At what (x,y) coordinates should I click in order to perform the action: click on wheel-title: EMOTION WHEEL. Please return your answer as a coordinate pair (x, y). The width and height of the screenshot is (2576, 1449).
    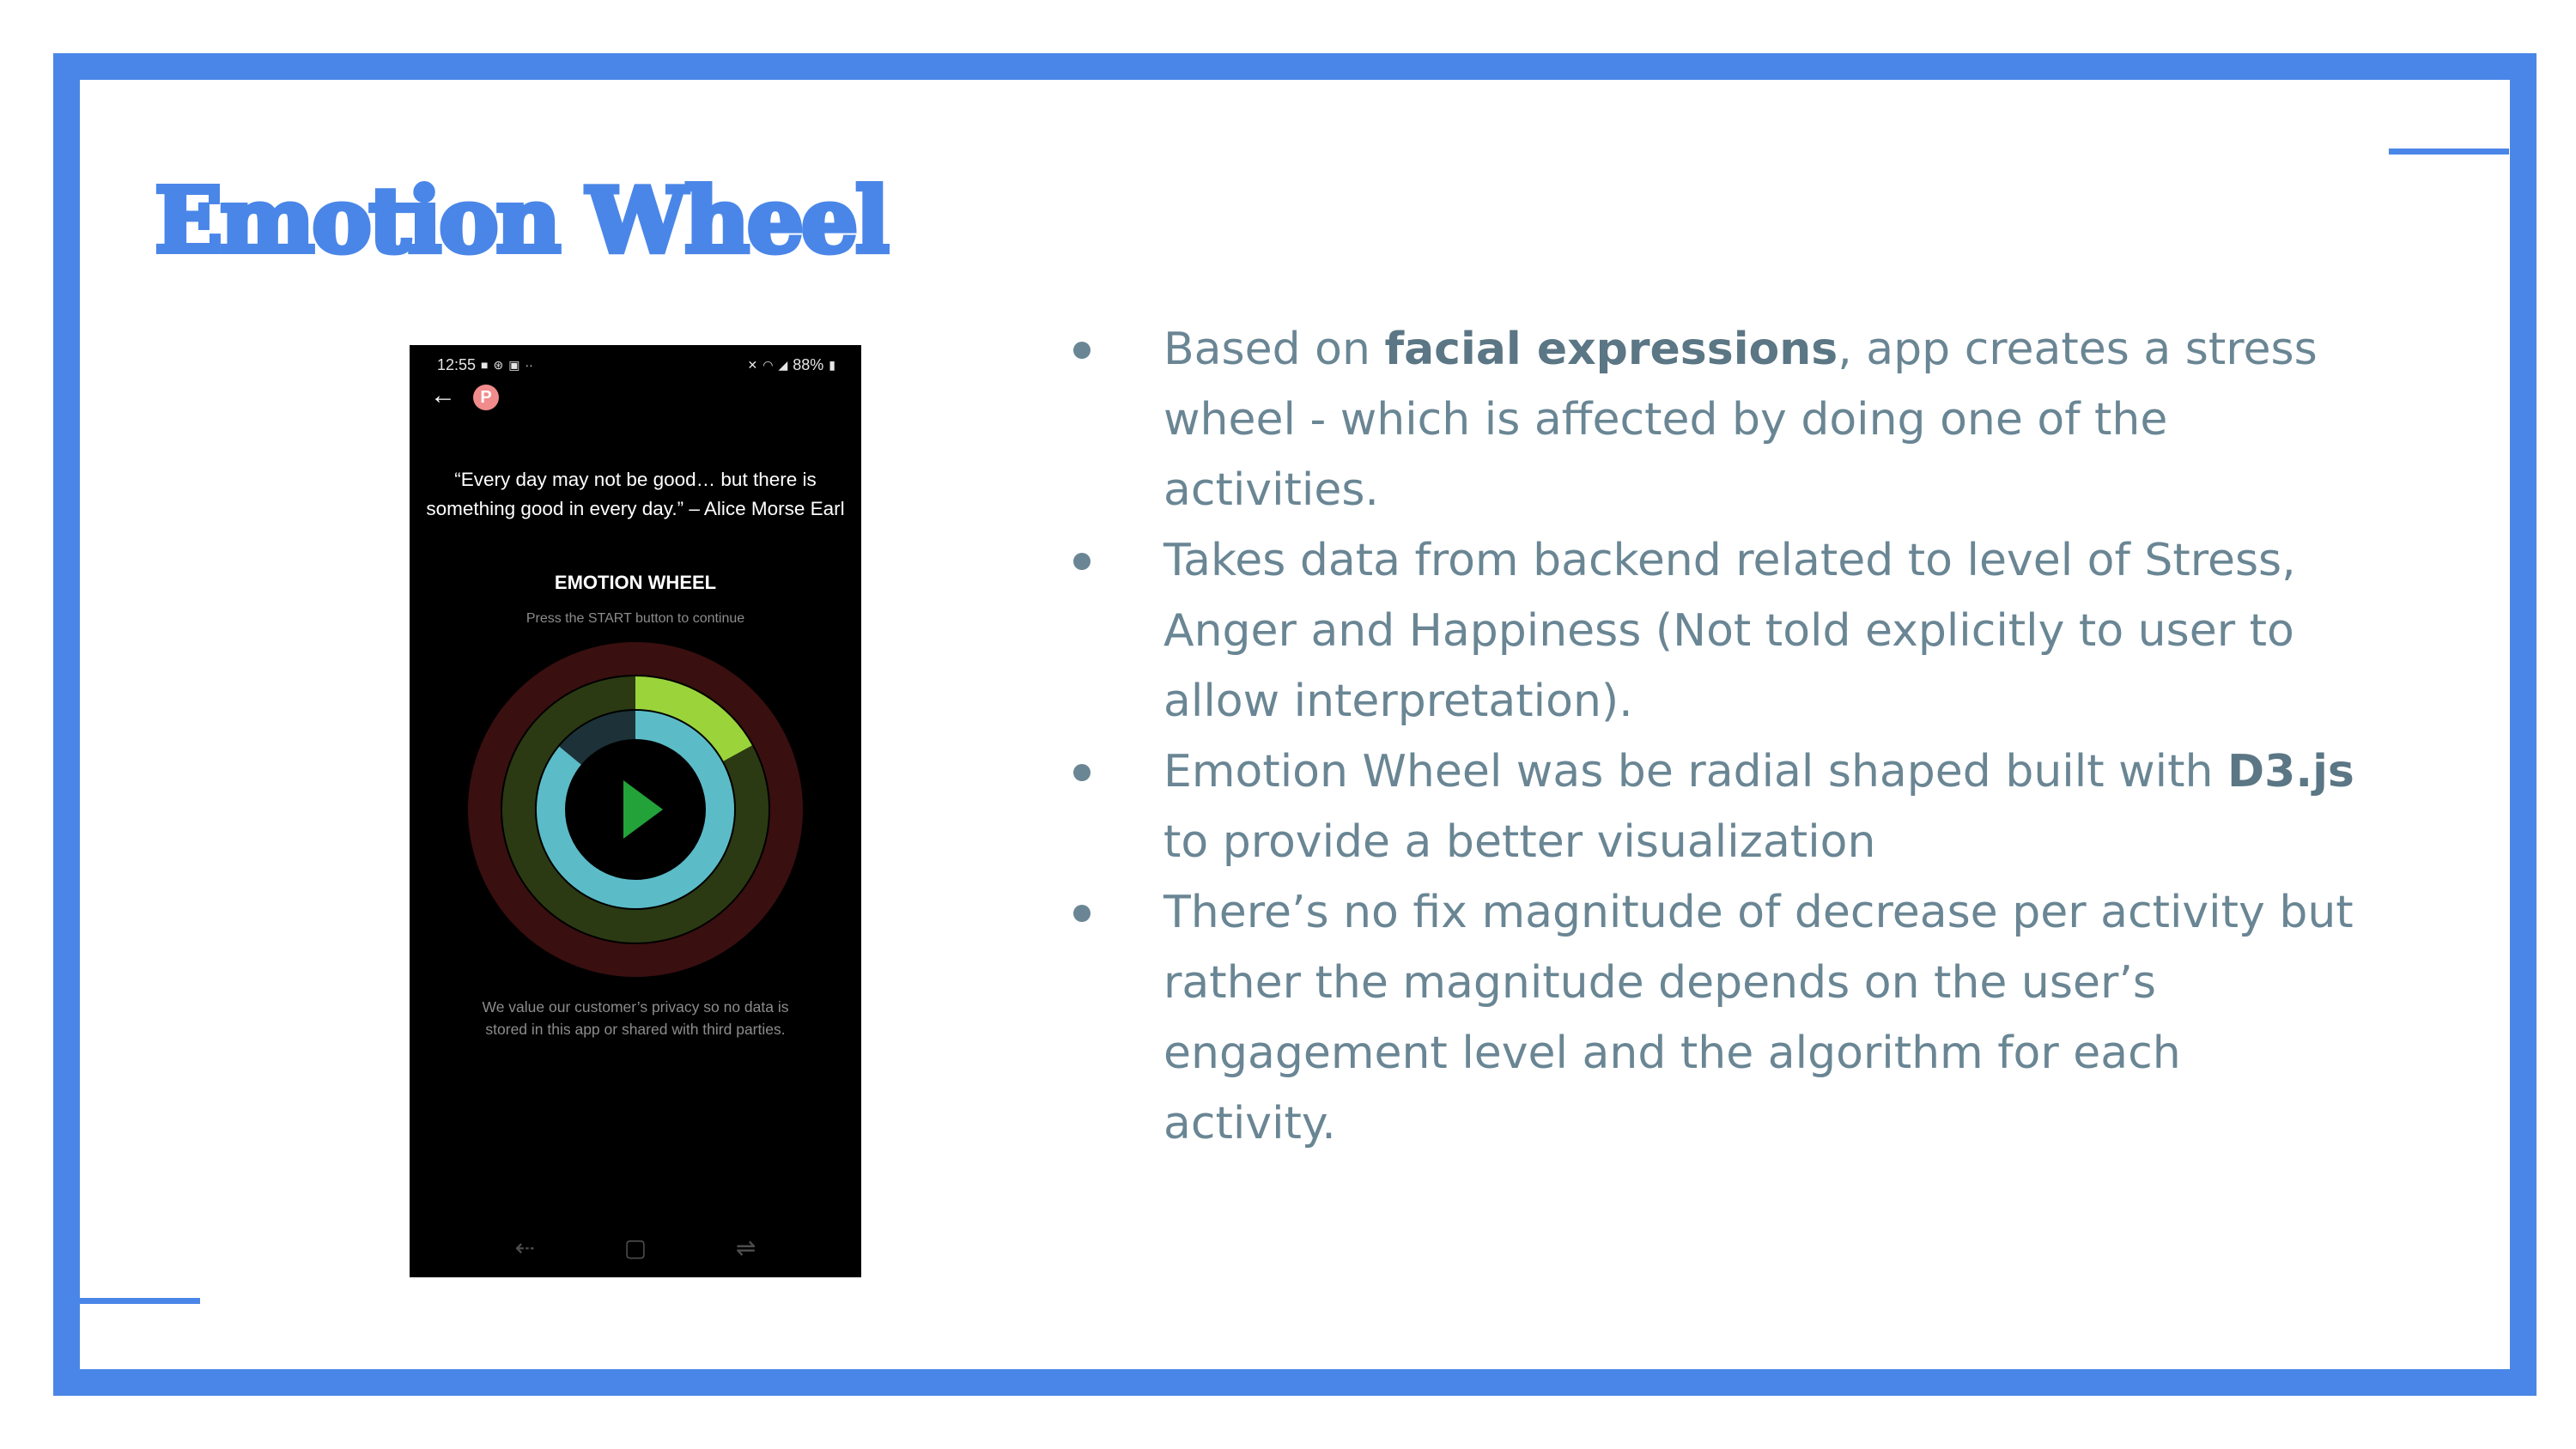
    Looking at the image, I should click on (636, 582).